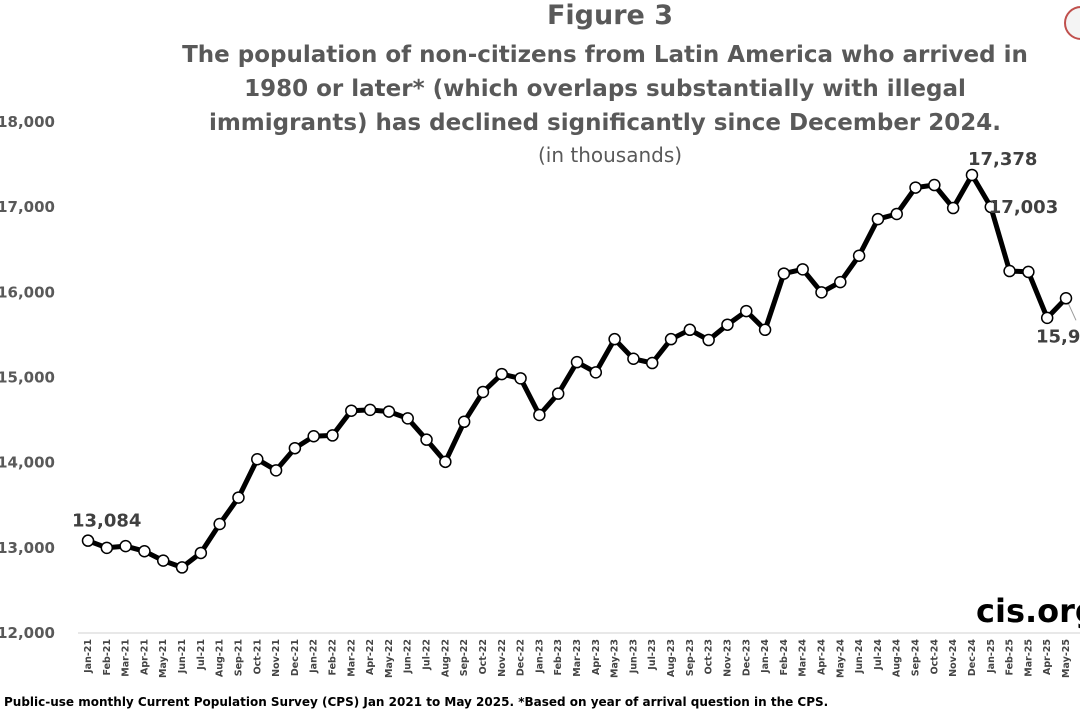 This screenshot has height=712, width=1080. What do you see at coordinates (1028, 611) in the screenshot?
I see `brand-logo-text: cis.org` at bounding box center [1028, 611].